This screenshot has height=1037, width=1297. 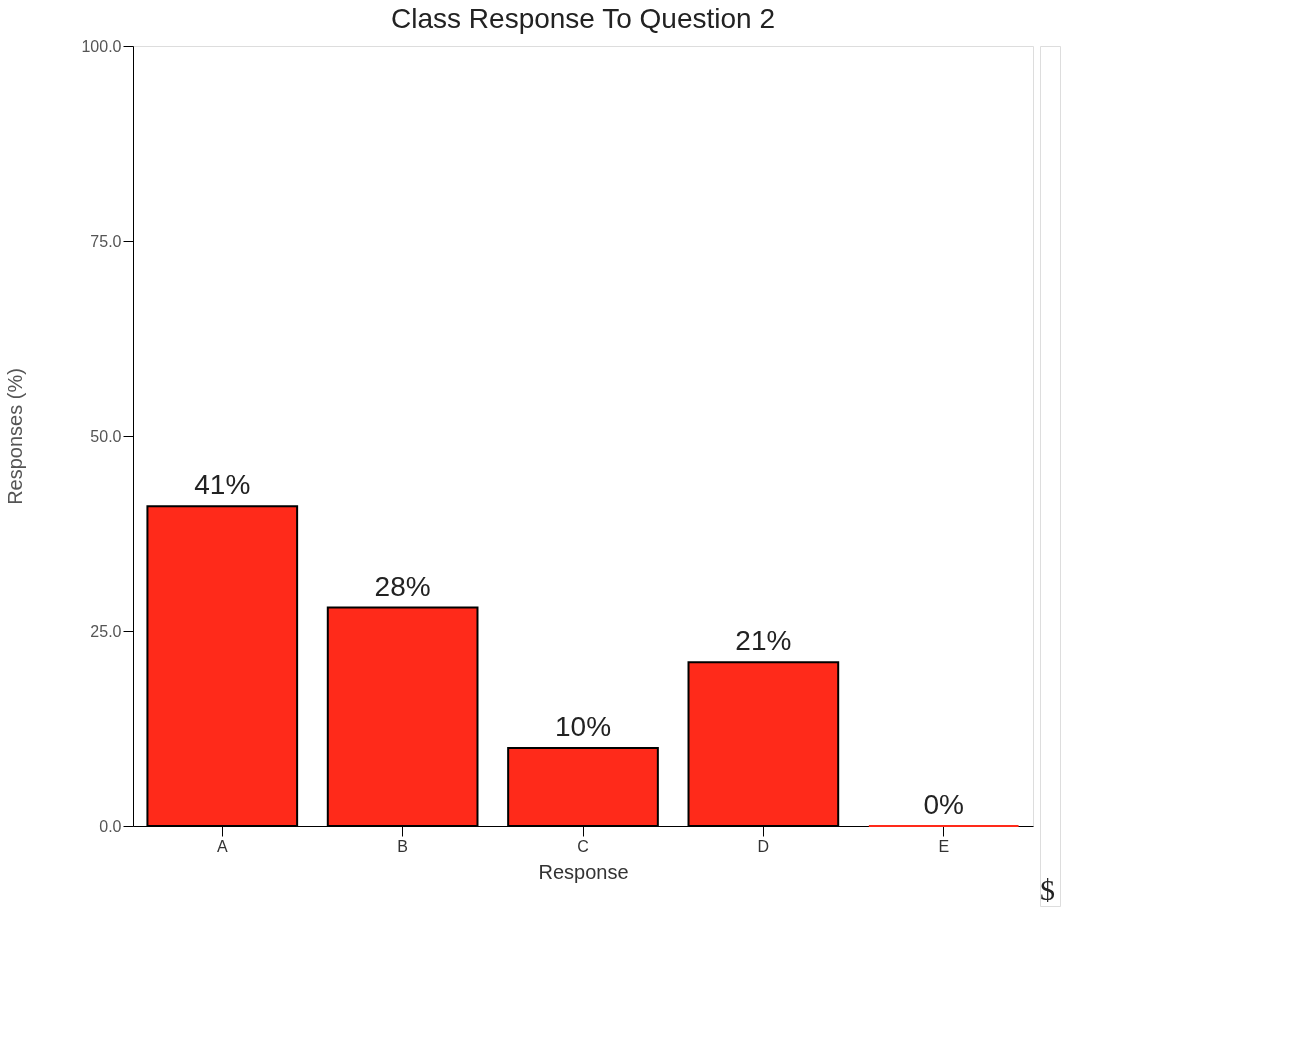 I want to click on y-tick-label: 25.0, so click(x=106, y=631).